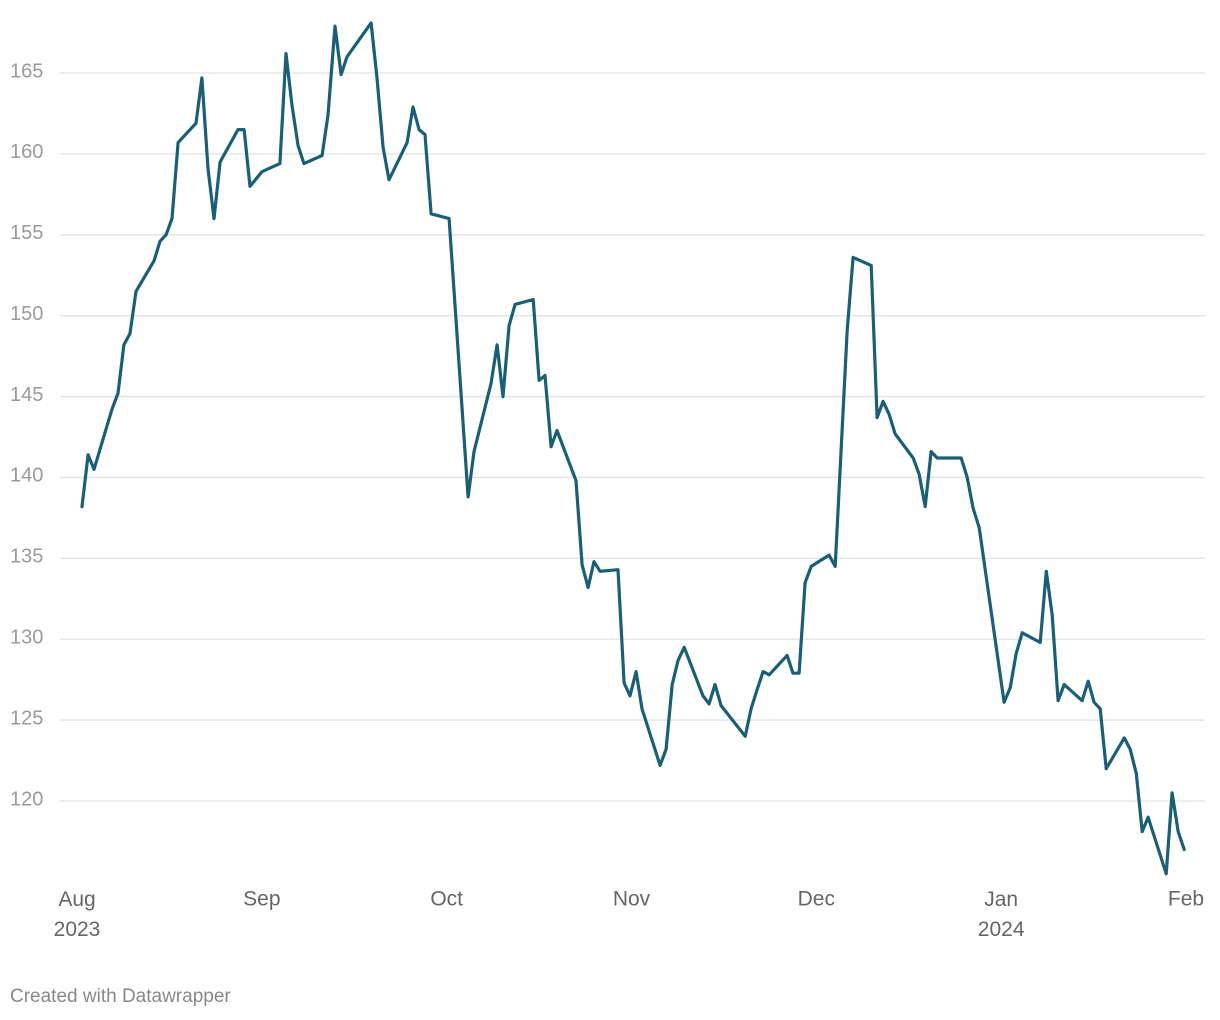 Image resolution: width=1220 pixels, height=1020 pixels. I want to click on x-tick-label: Dec, so click(816, 899).